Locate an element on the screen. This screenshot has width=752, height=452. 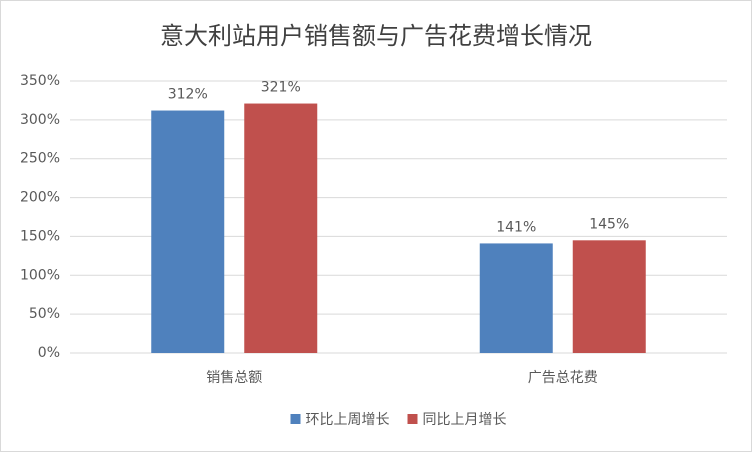
legend-item: 同比上月增长 is located at coordinates (457, 420).